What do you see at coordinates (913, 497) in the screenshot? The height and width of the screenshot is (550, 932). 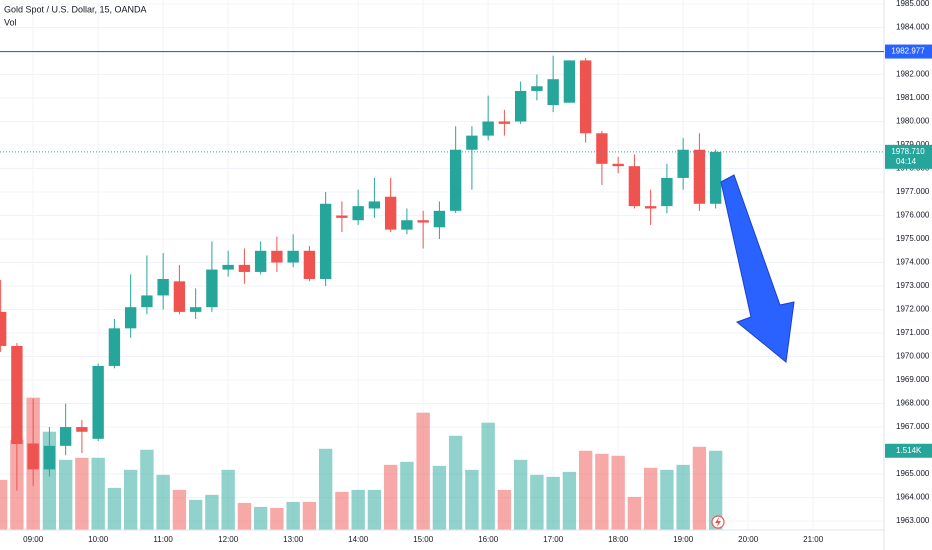 I see `y-tick-label: 1964.000` at bounding box center [913, 497].